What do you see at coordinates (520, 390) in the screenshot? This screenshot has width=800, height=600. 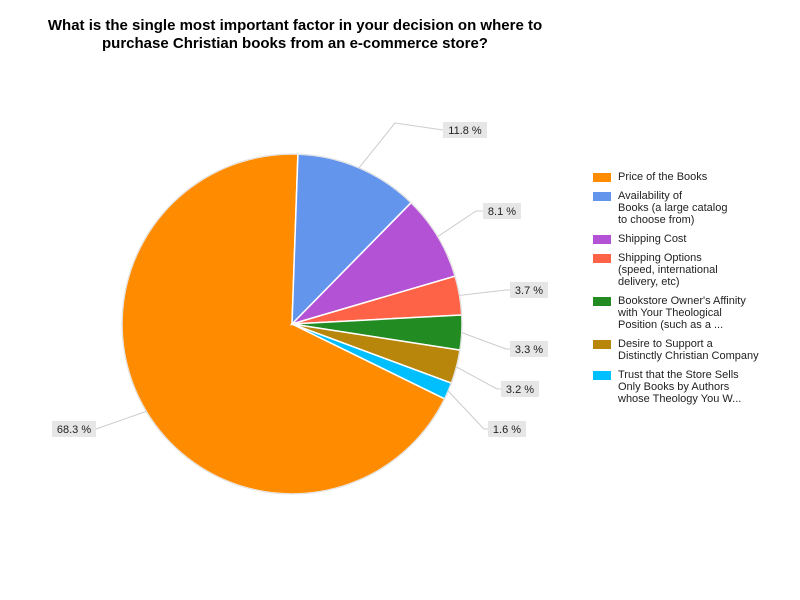 I see `data-label: 3.2 %` at bounding box center [520, 390].